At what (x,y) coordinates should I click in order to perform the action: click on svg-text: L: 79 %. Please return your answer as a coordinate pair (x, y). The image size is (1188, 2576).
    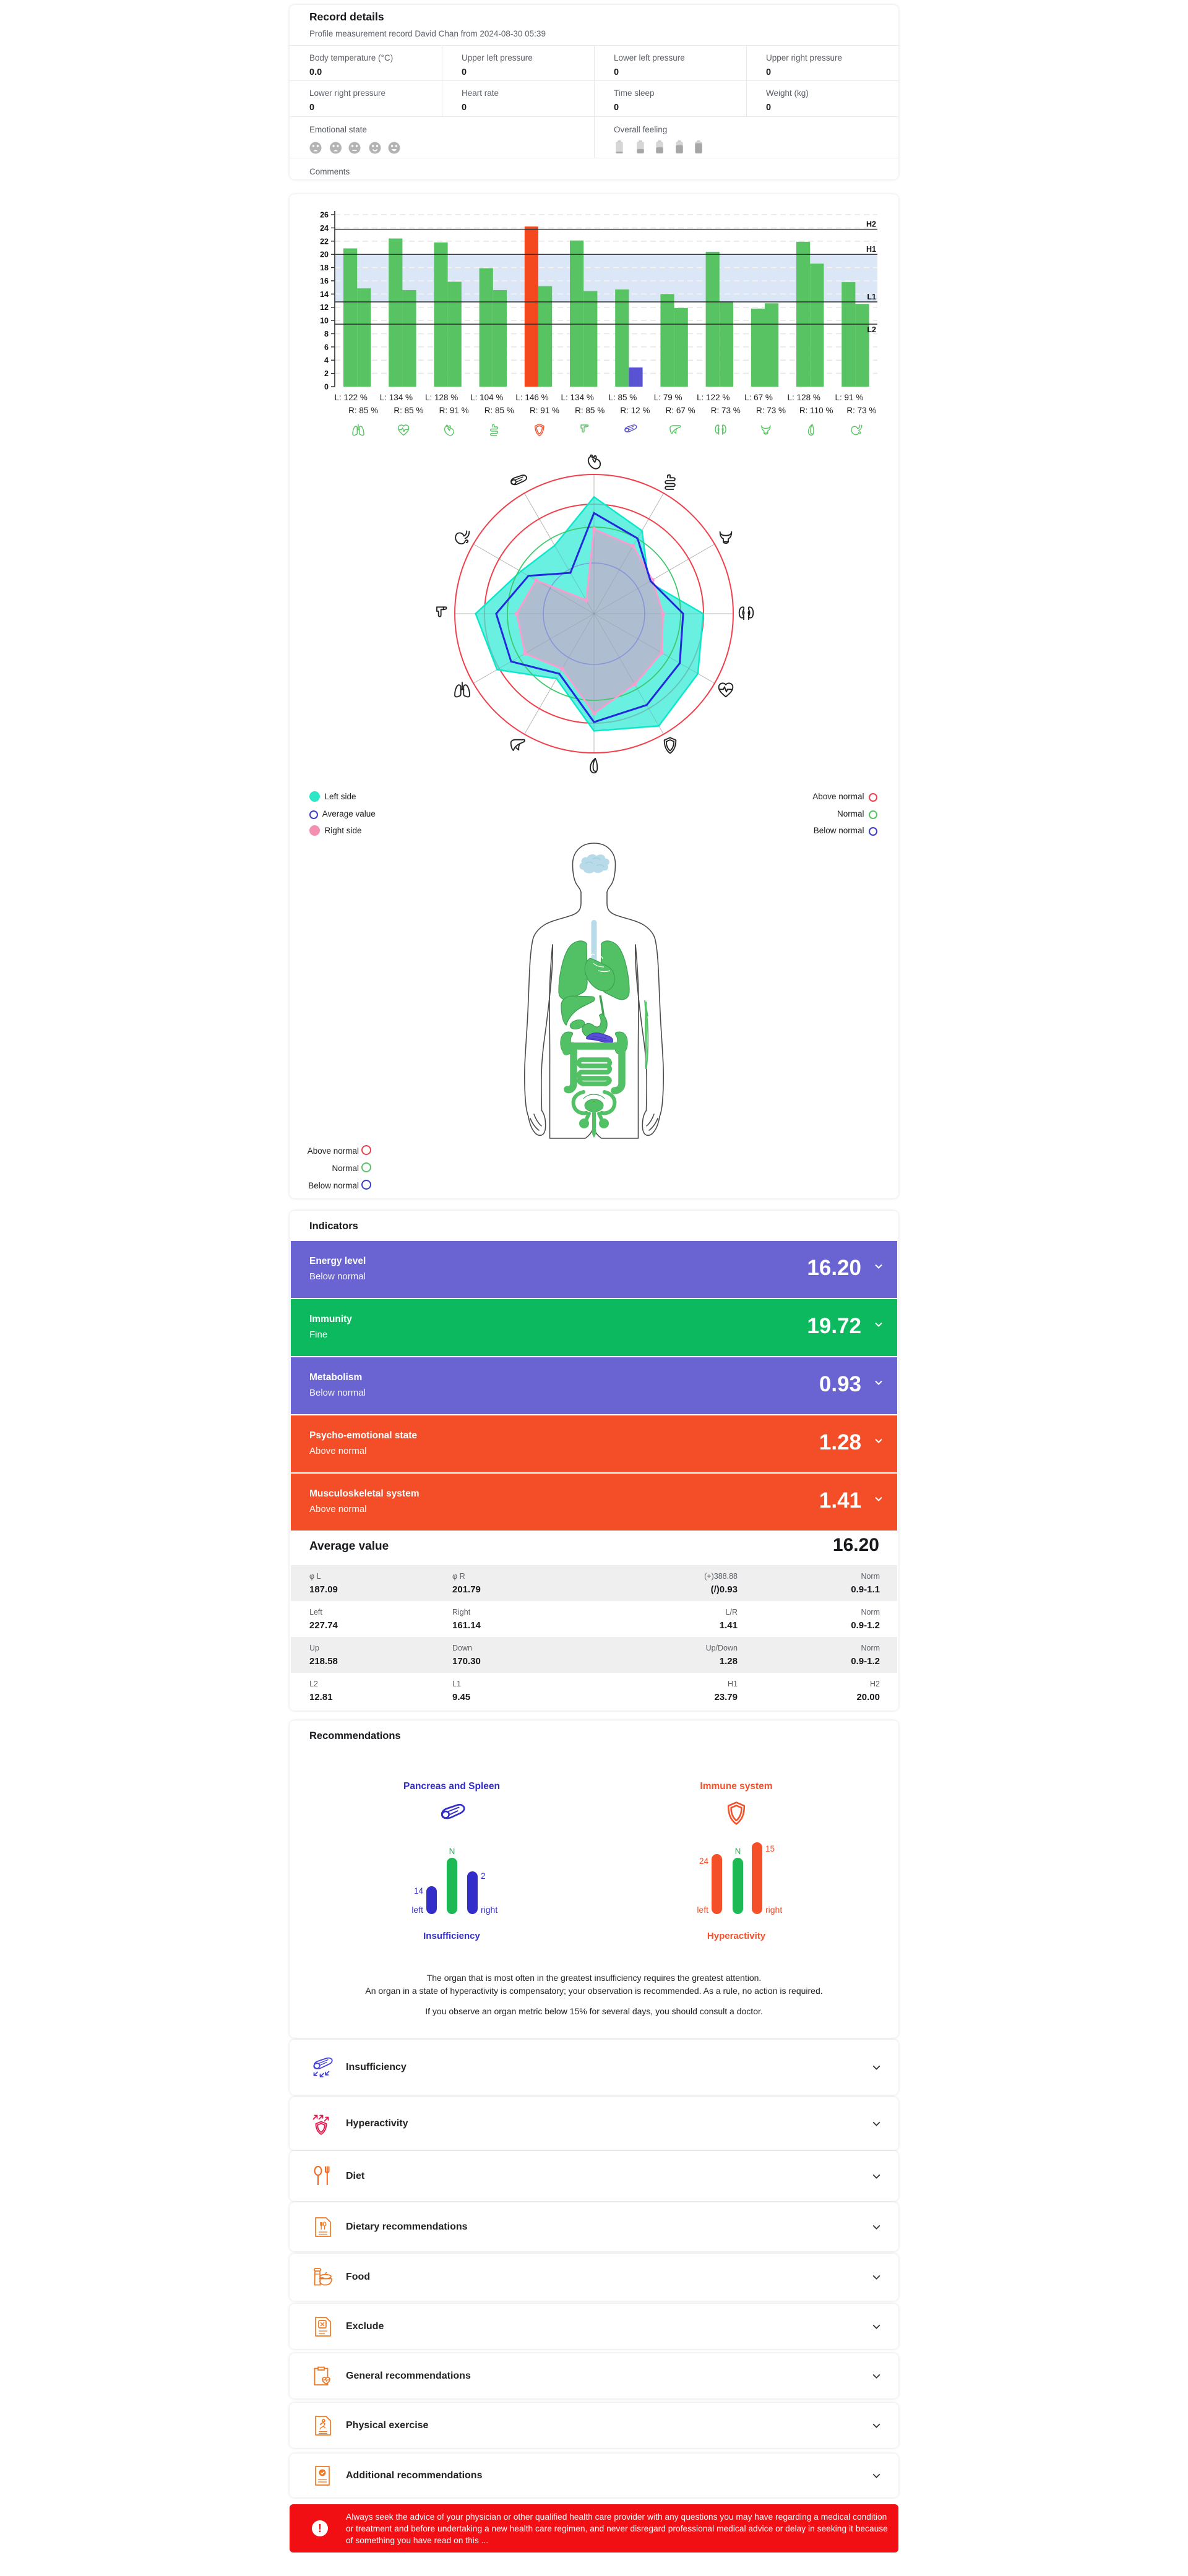
    Looking at the image, I should click on (668, 397).